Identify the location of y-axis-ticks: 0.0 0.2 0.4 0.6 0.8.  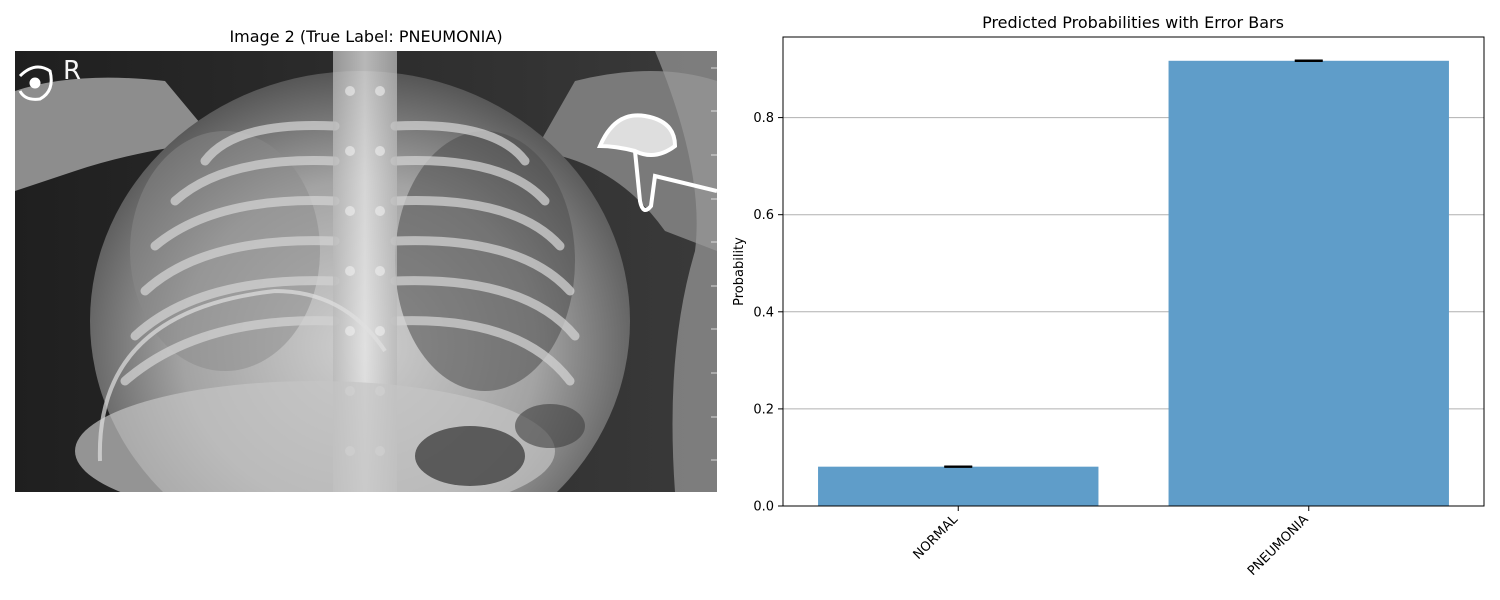
(768, 313).